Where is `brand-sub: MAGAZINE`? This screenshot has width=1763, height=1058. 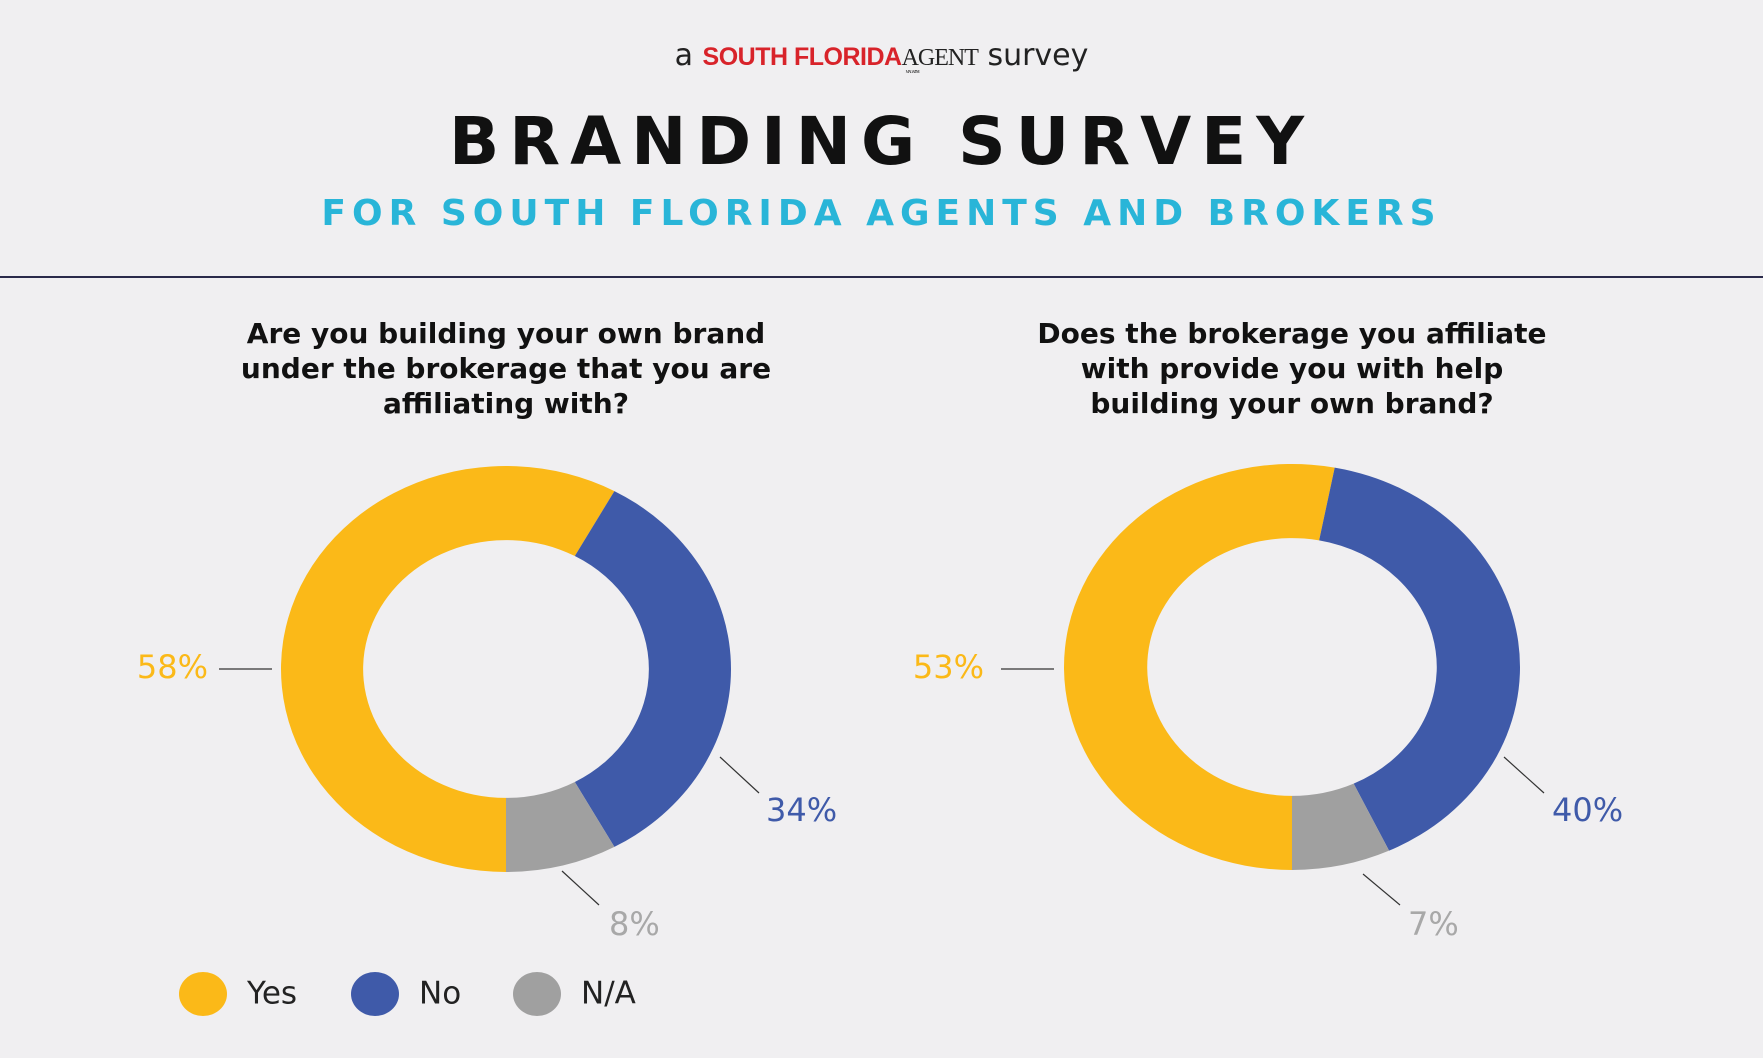 brand-sub: MAGAZINE is located at coordinates (912, 71).